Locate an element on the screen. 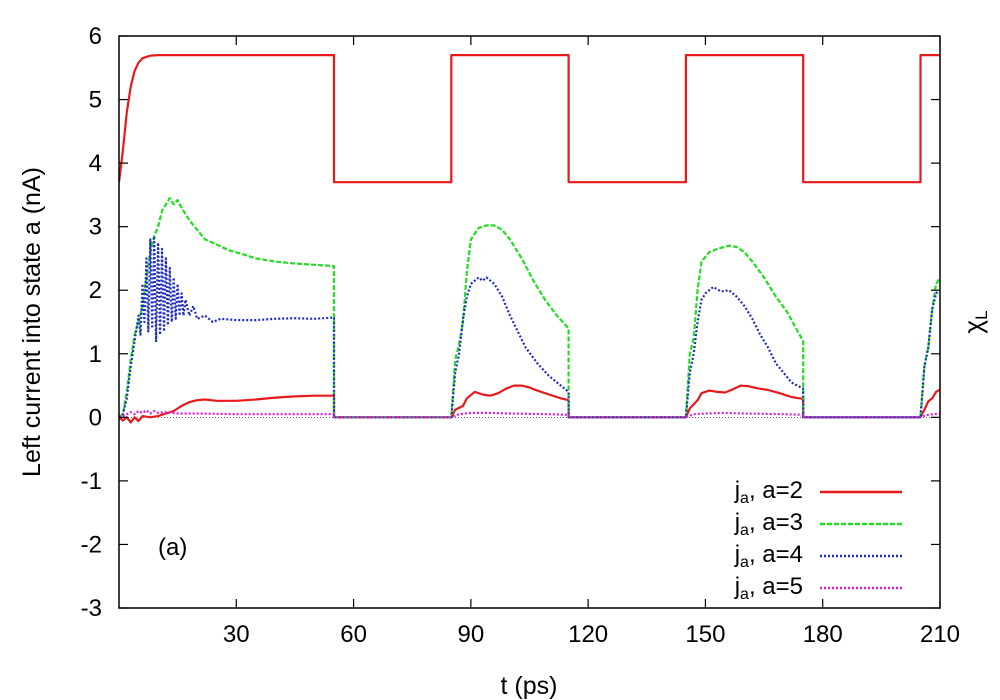 The image size is (1000, 700). legend-label: ja, a=2 is located at coordinates (768, 492).